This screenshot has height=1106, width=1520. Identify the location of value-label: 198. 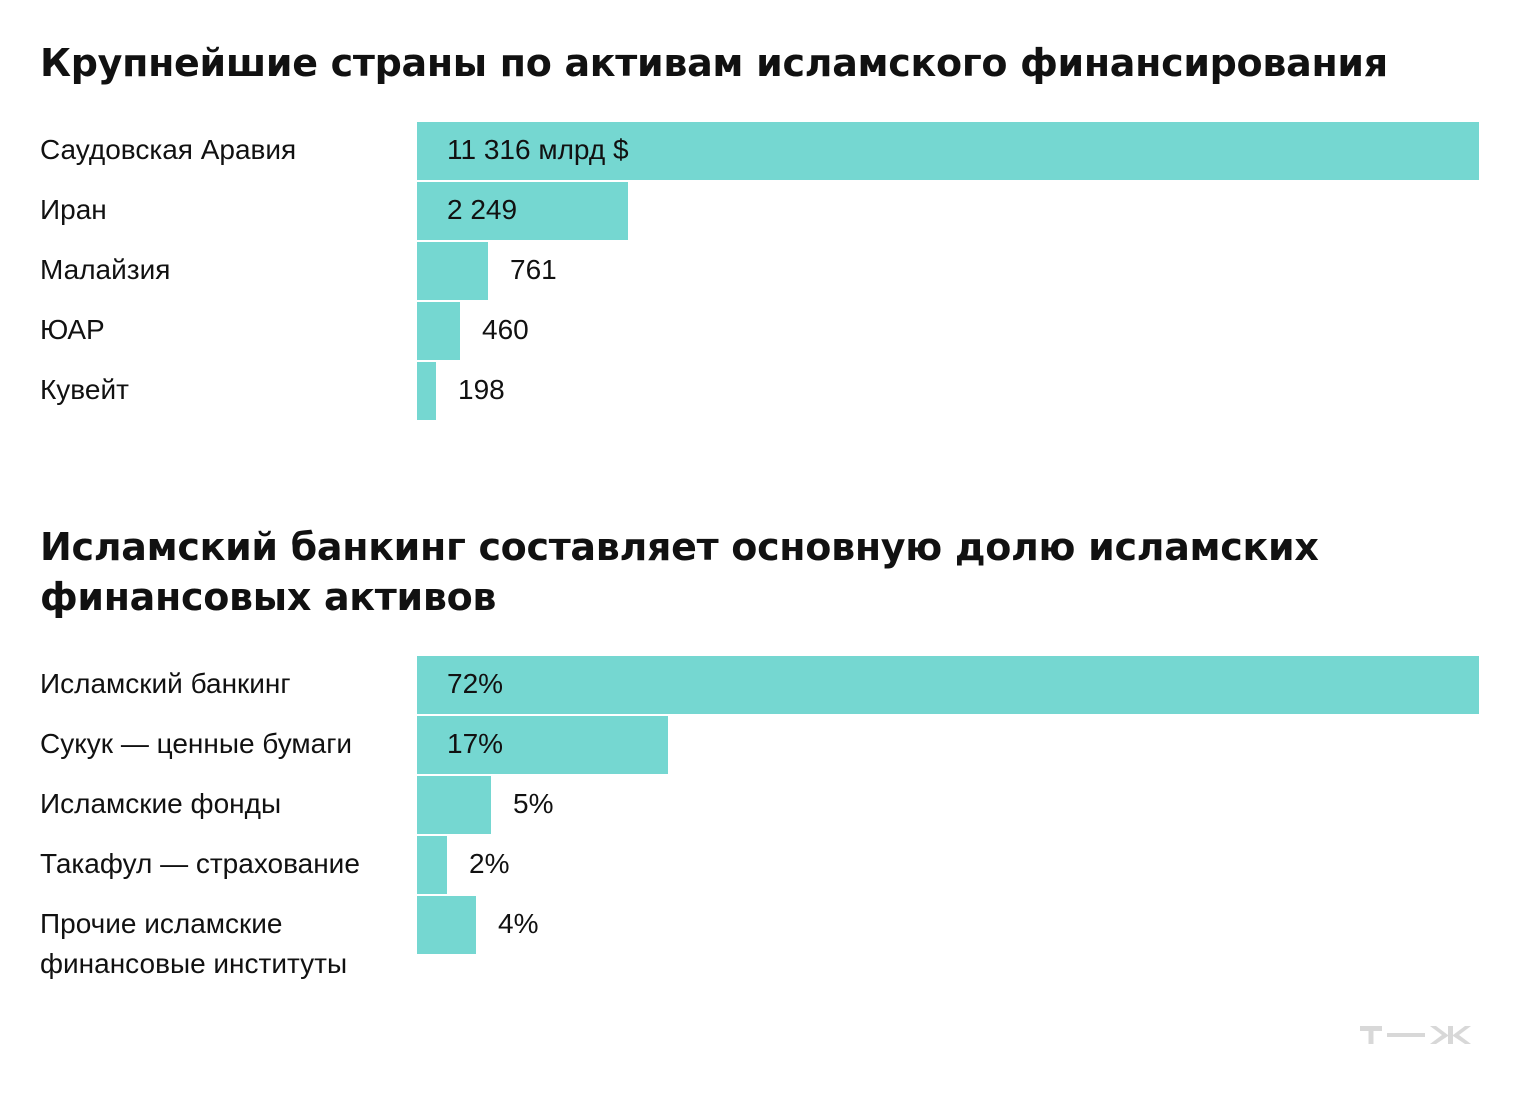
(481, 389).